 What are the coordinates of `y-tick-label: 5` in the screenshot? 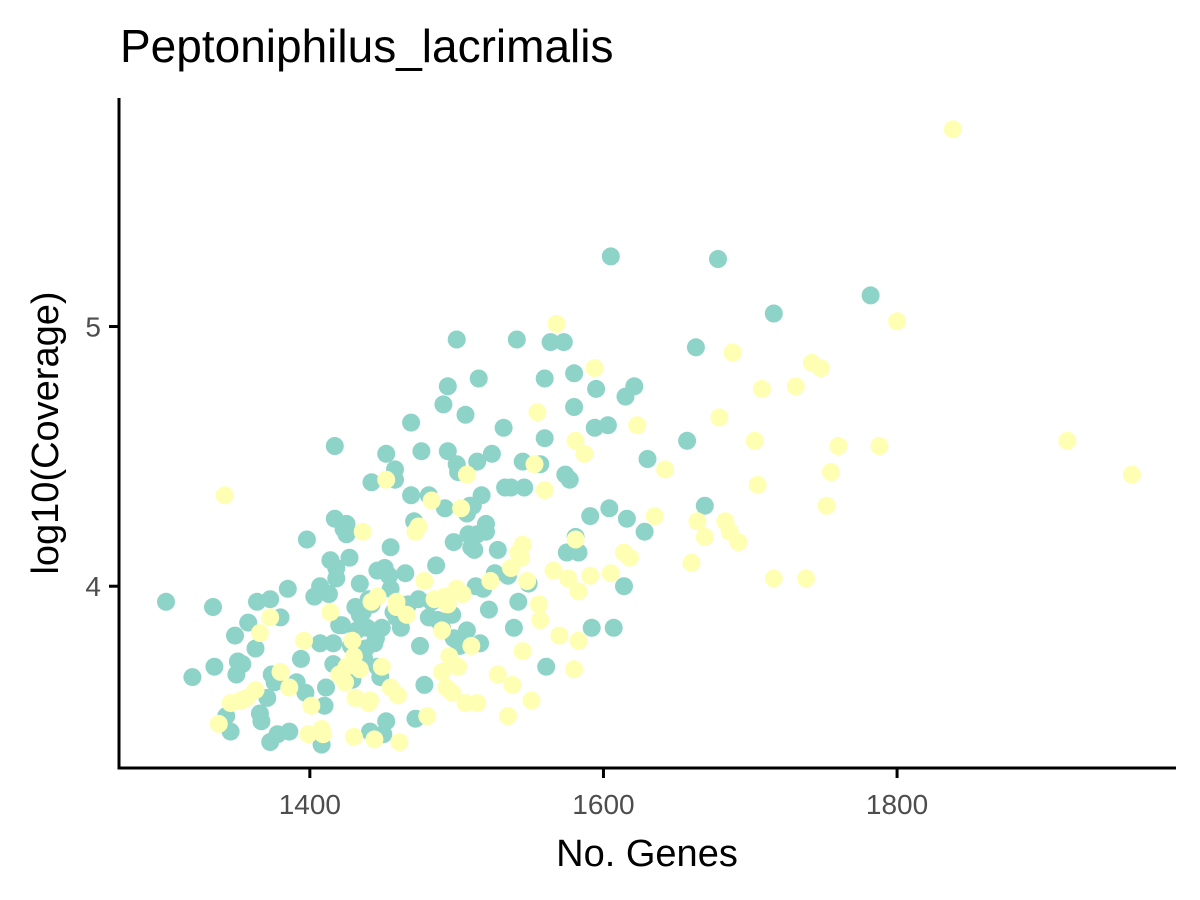 It's located at (93, 327).